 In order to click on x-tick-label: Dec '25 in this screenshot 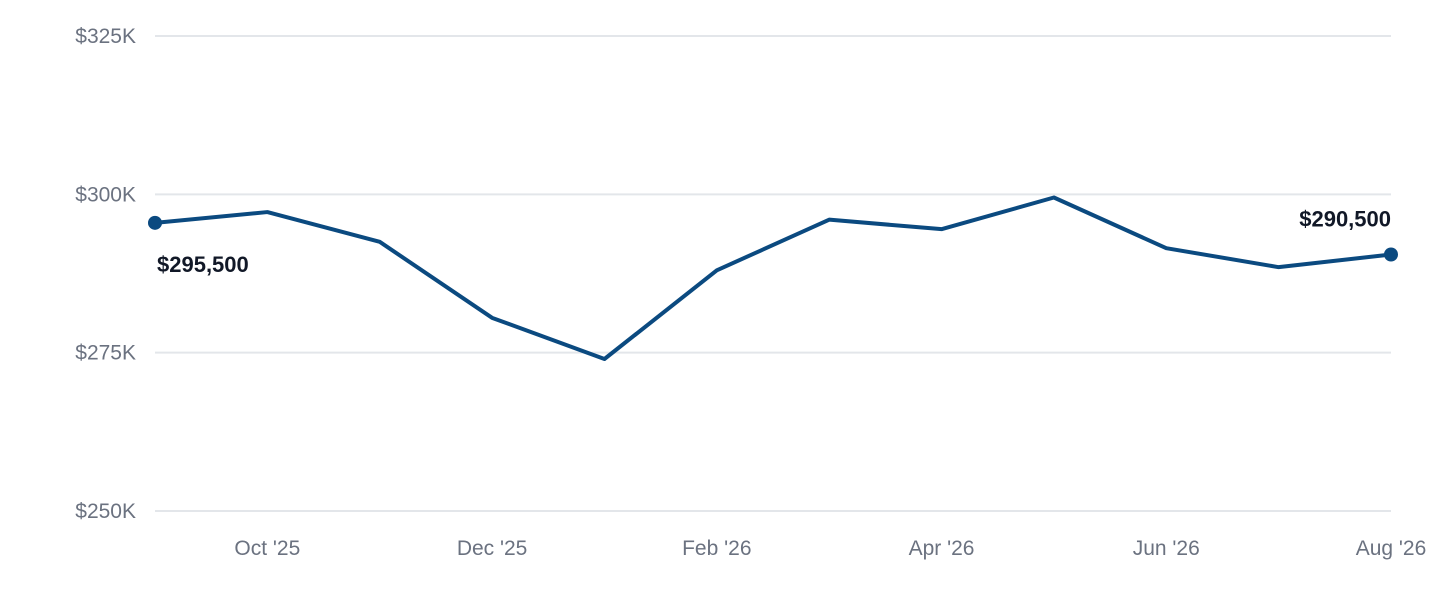, I will do `click(492, 548)`.